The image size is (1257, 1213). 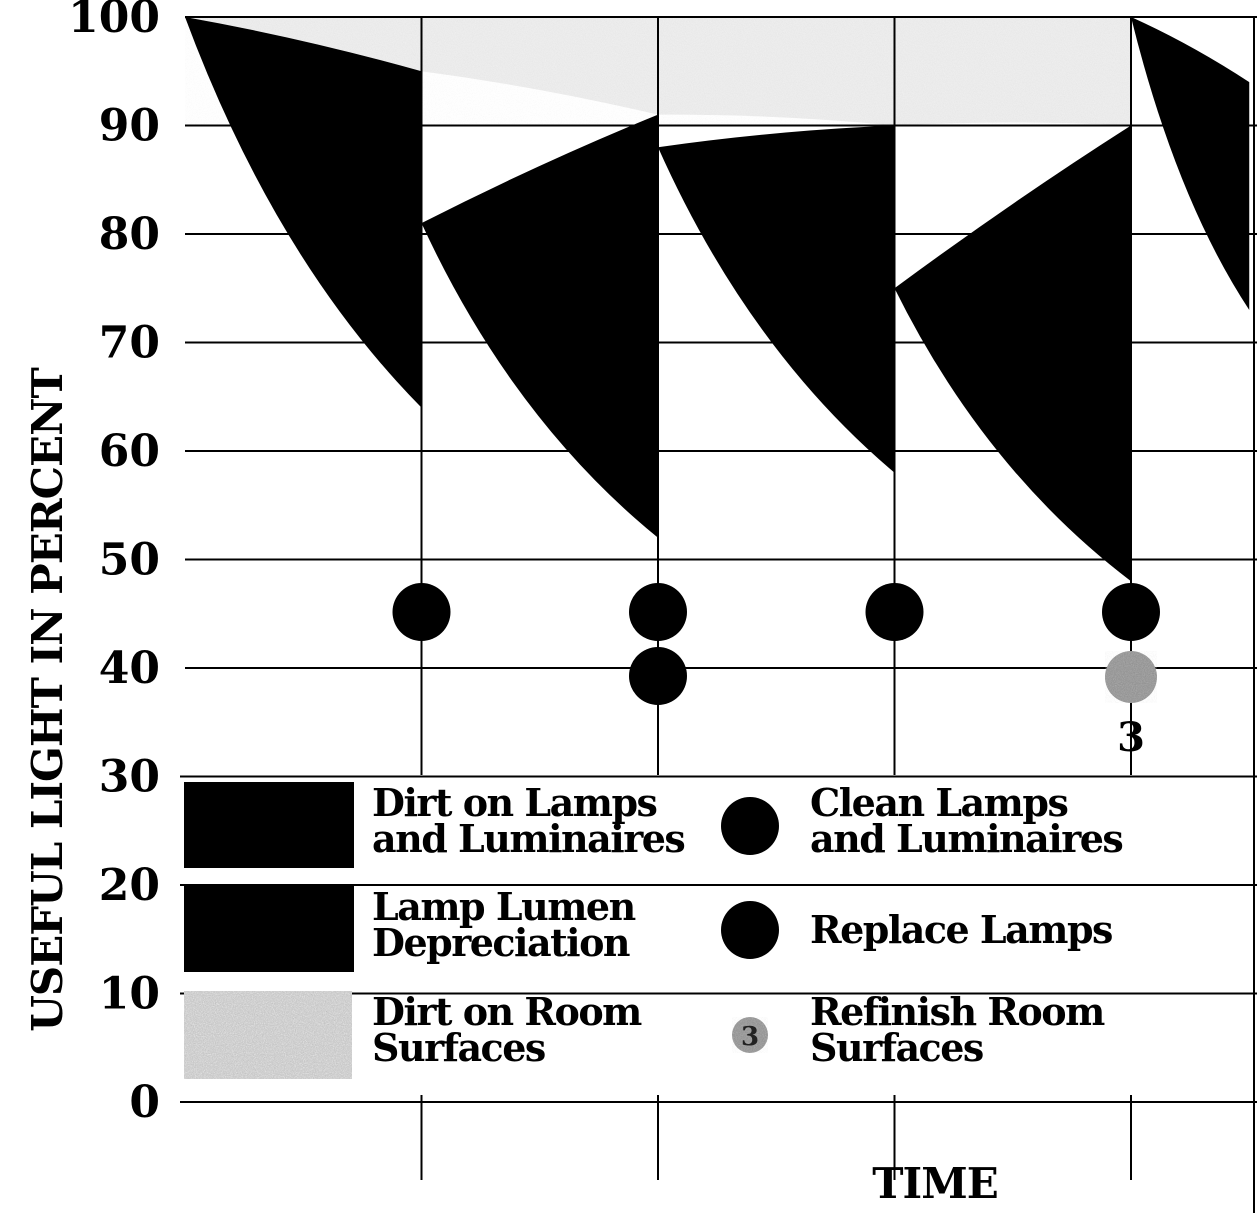 I want to click on legend-refinish-count: 3, so click(x=750, y=1037).